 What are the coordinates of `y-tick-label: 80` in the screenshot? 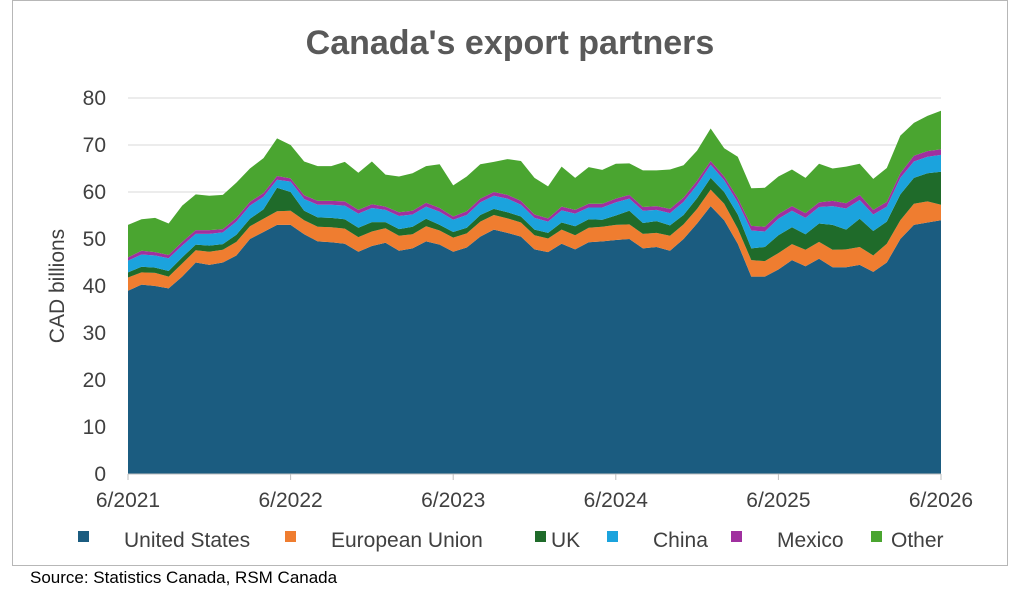 It's located at (94, 98).